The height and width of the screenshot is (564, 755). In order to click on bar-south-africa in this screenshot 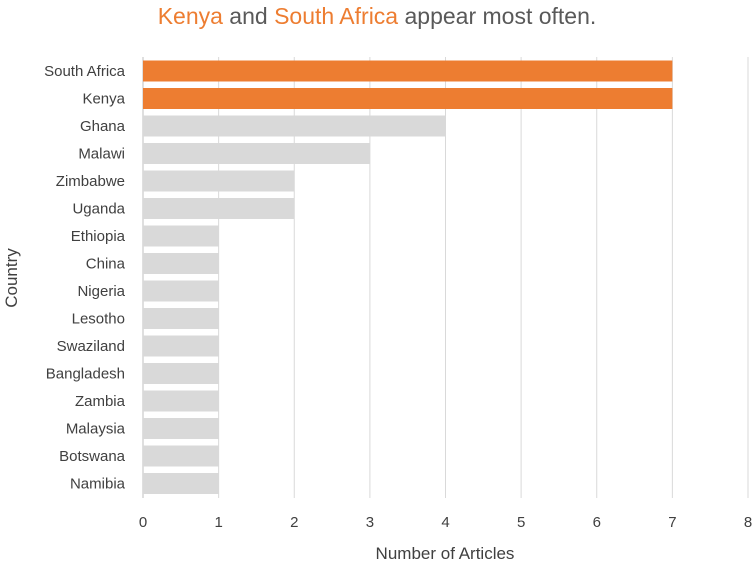, I will do `click(408, 71)`.